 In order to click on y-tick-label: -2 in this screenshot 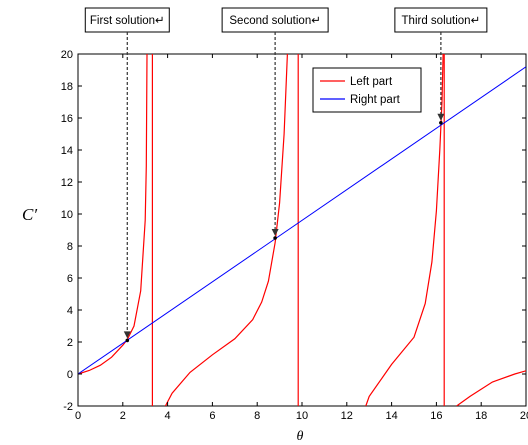, I will do `click(68, 407)`.